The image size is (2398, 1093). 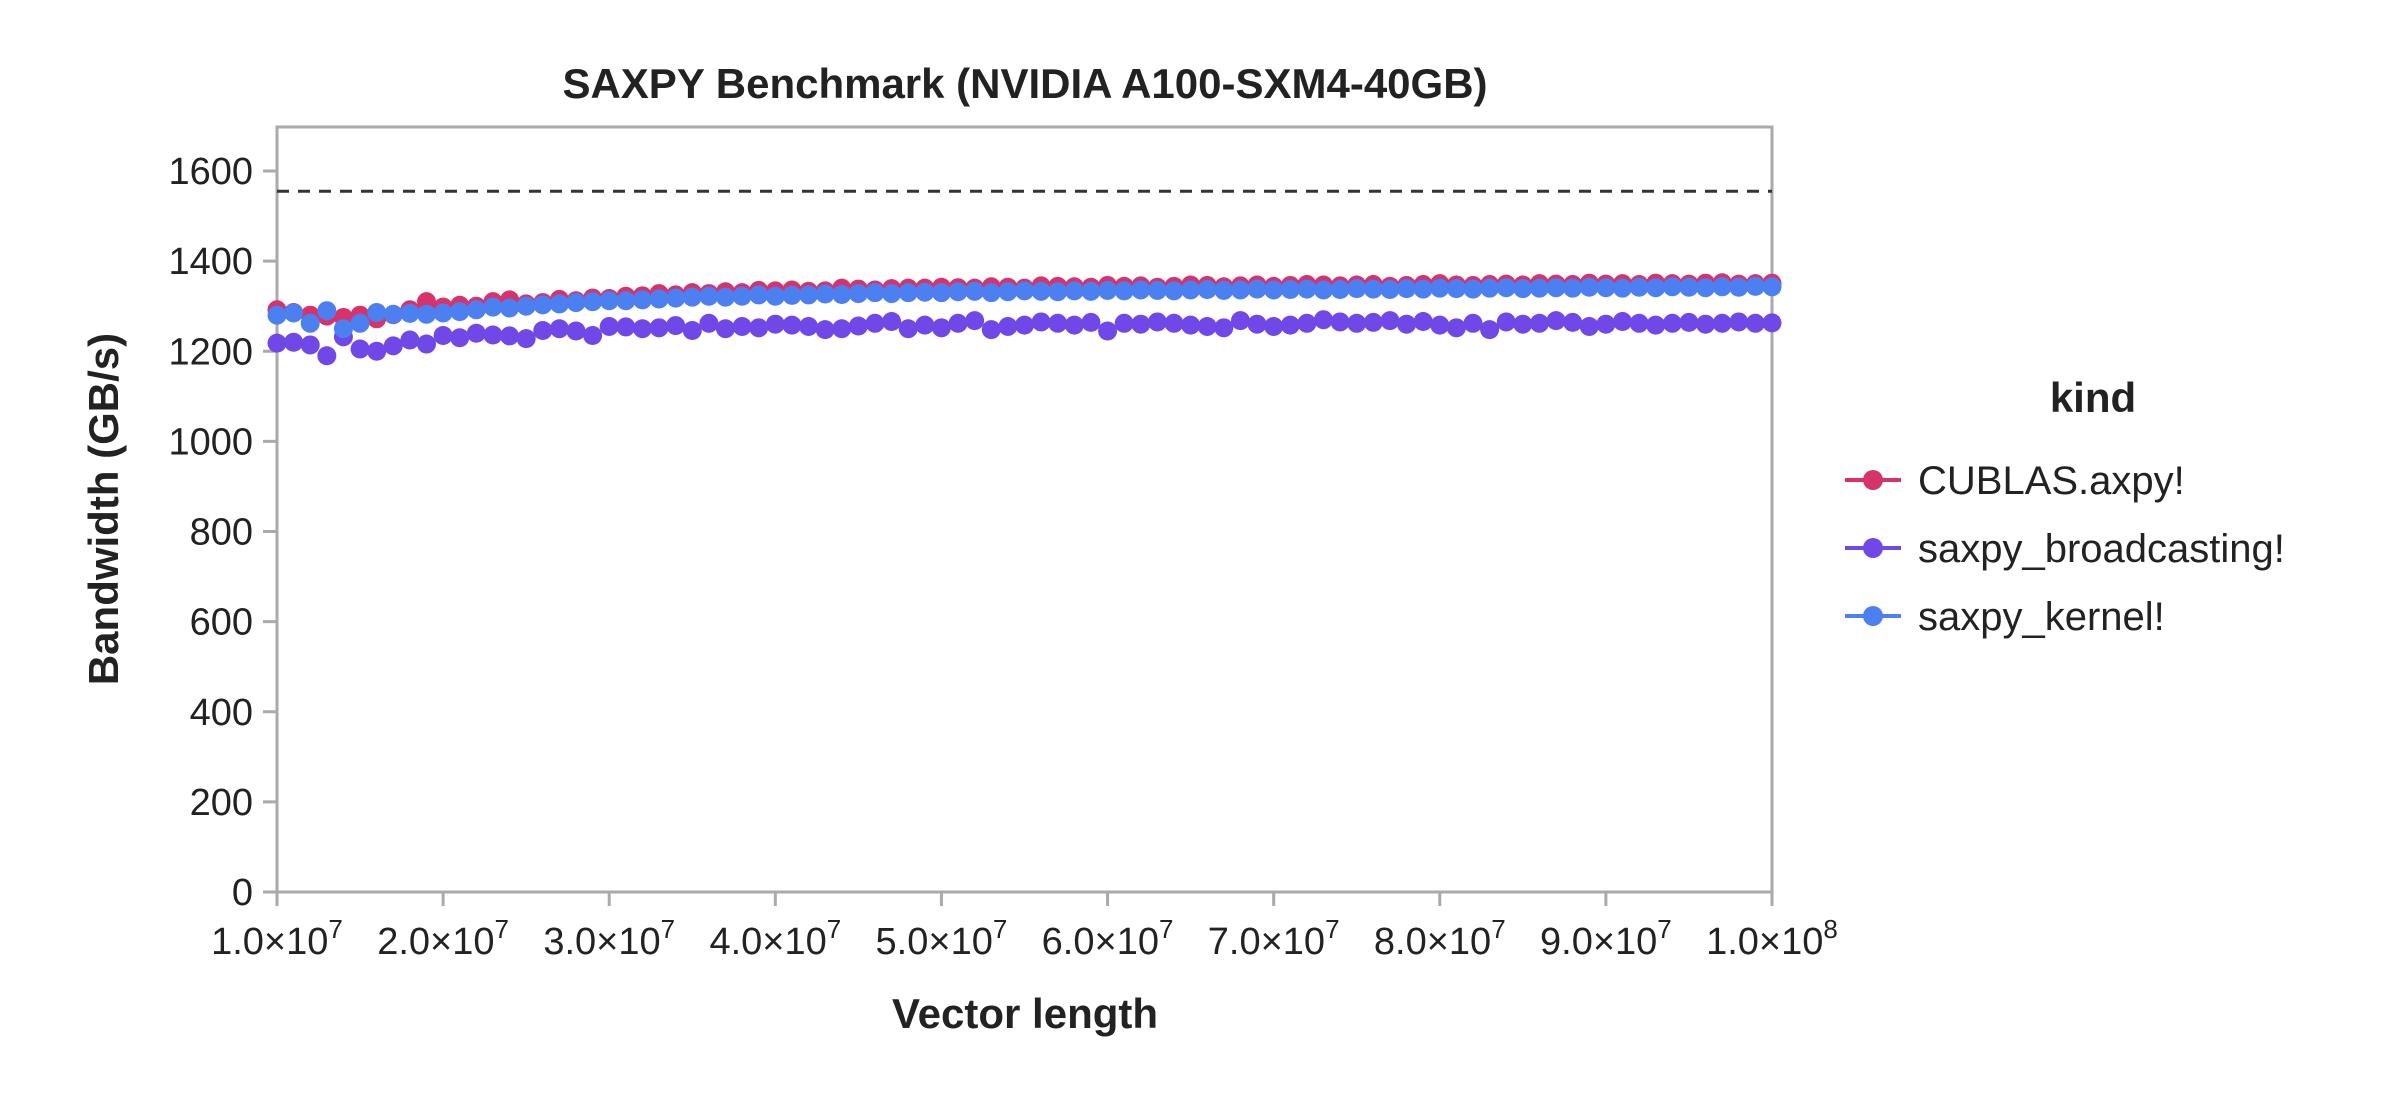 I want to click on chart-title: SAXPY Benchmark (NVIDIA A100-SXM4-40GB), so click(x=1024, y=83).